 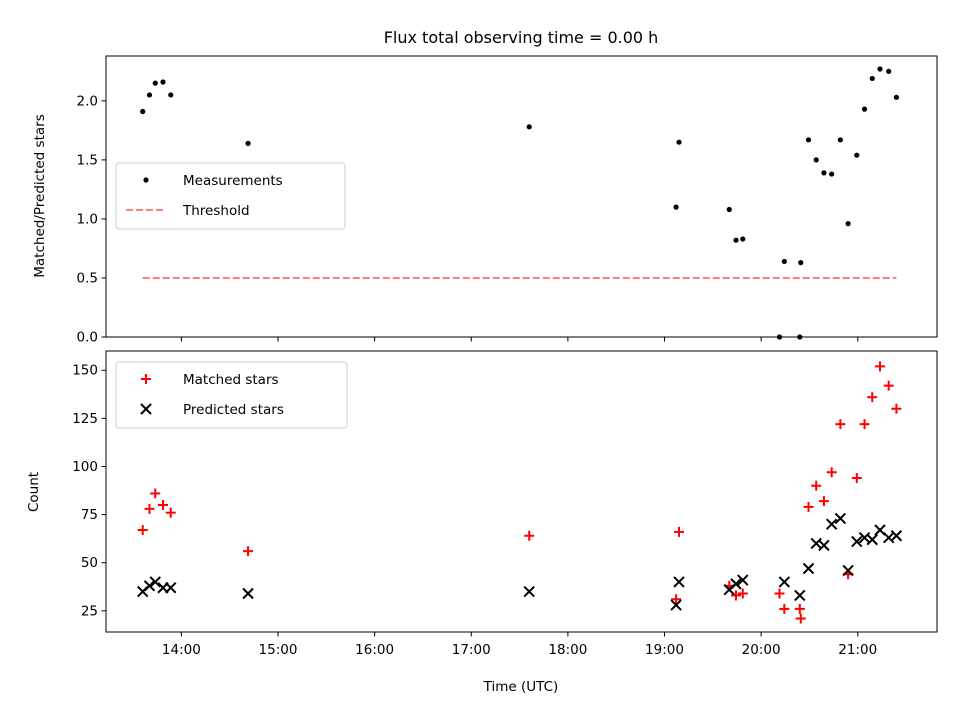 I want to click on bottom-point-2-13-b, so click(x=784, y=582).